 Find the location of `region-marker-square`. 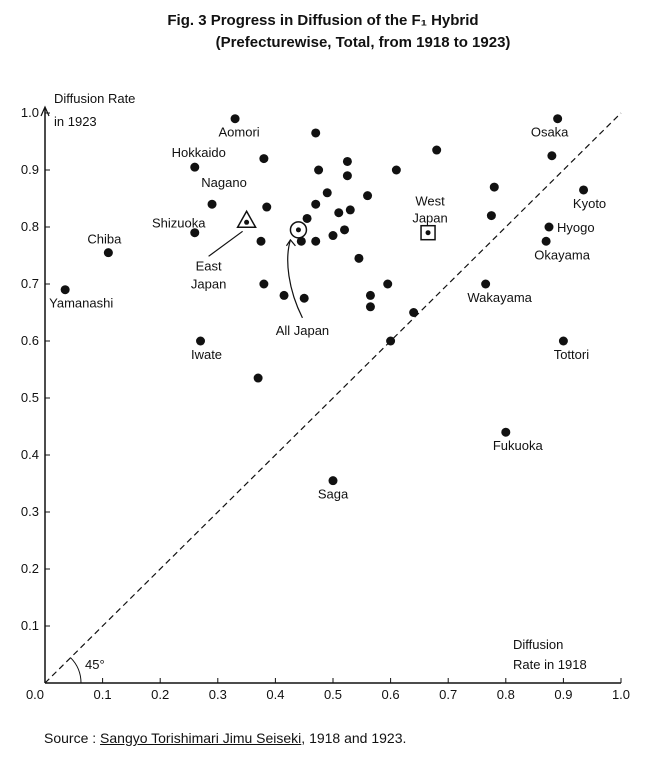

region-marker-square is located at coordinates (428, 232).